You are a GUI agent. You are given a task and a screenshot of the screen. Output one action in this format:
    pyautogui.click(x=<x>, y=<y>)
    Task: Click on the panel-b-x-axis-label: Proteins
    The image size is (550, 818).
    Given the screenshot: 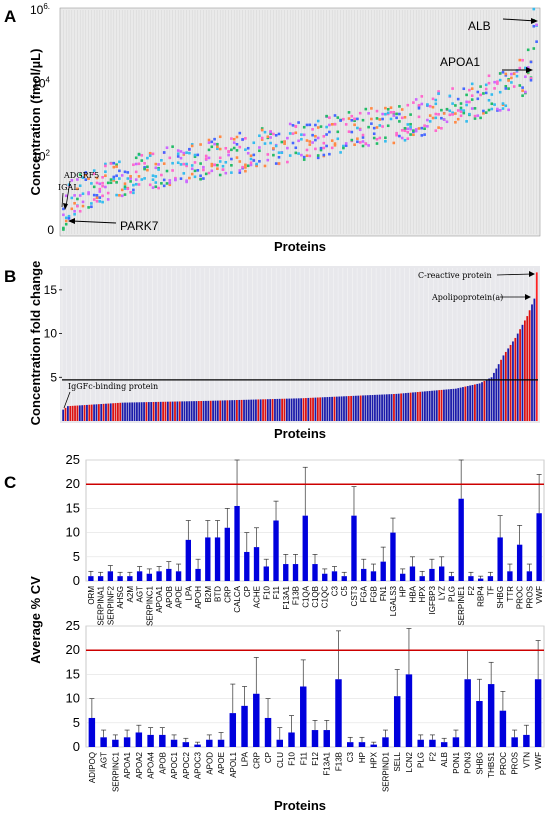 What is the action you would take?
    pyautogui.click(x=300, y=433)
    